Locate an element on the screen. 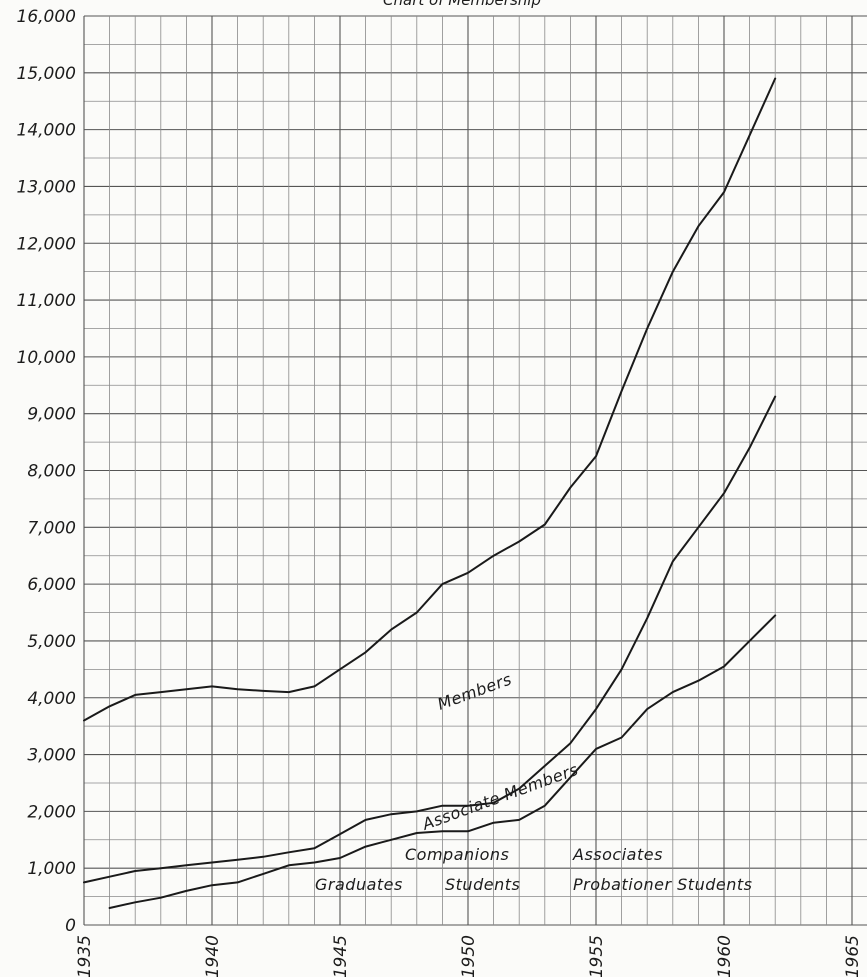 The width and height of the screenshot is (867, 977). x-tick-label: 1960 is located at coordinates (725, 956).